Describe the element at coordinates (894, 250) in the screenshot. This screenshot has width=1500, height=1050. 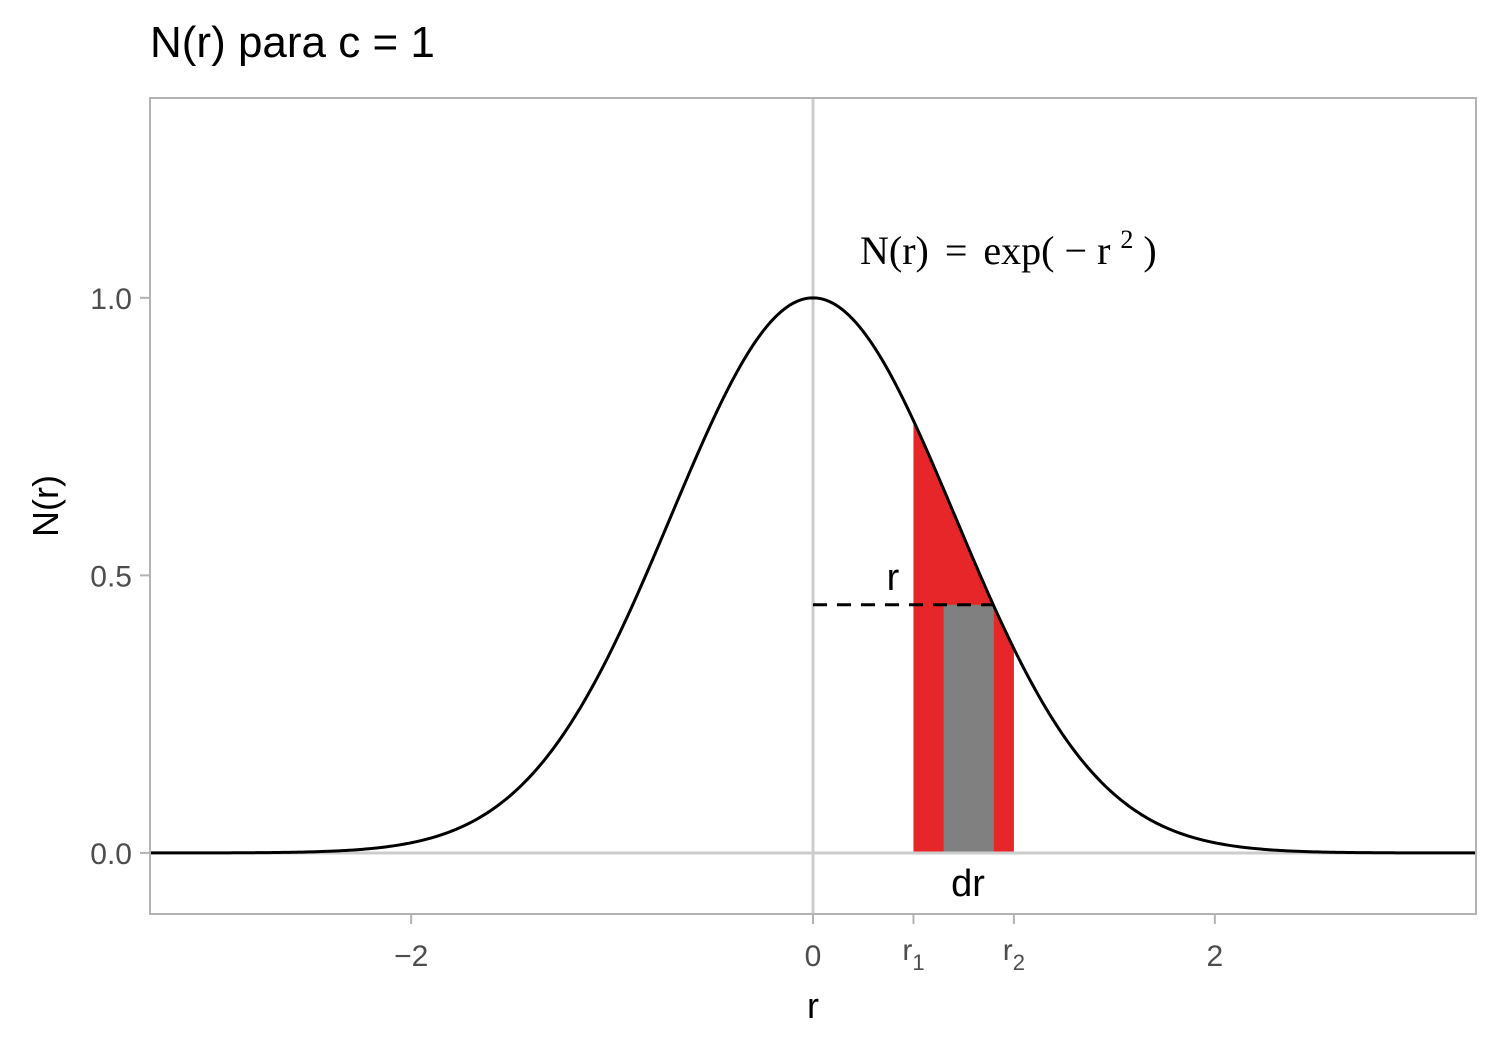
I see `formula-lhs: N(r)` at that location.